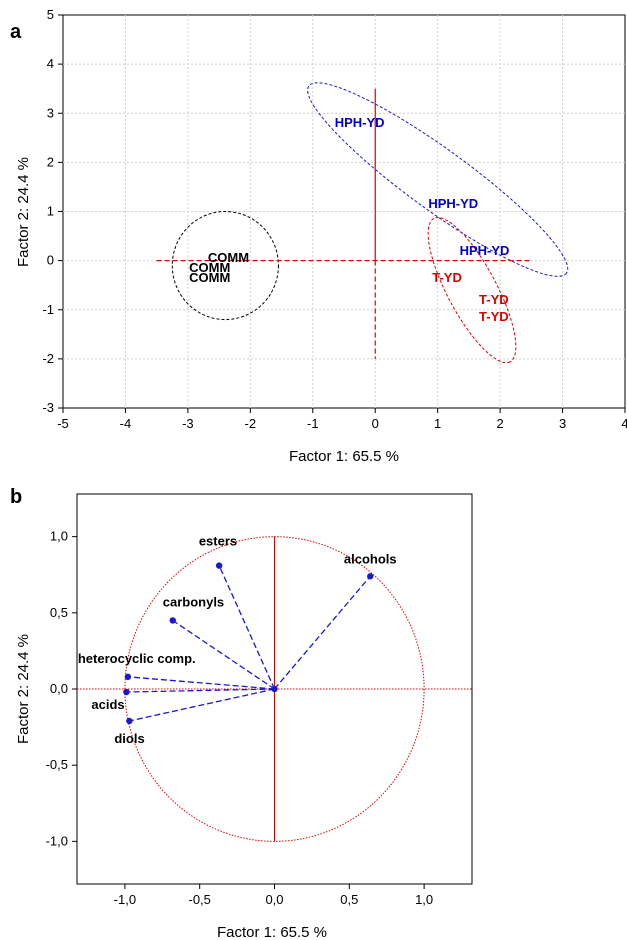 The height and width of the screenshot is (940, 627). What do you see at coordinates (125, 899) in the screenshot?
I see `x-tick-label: -1,0` at bounding box center [125, 899].